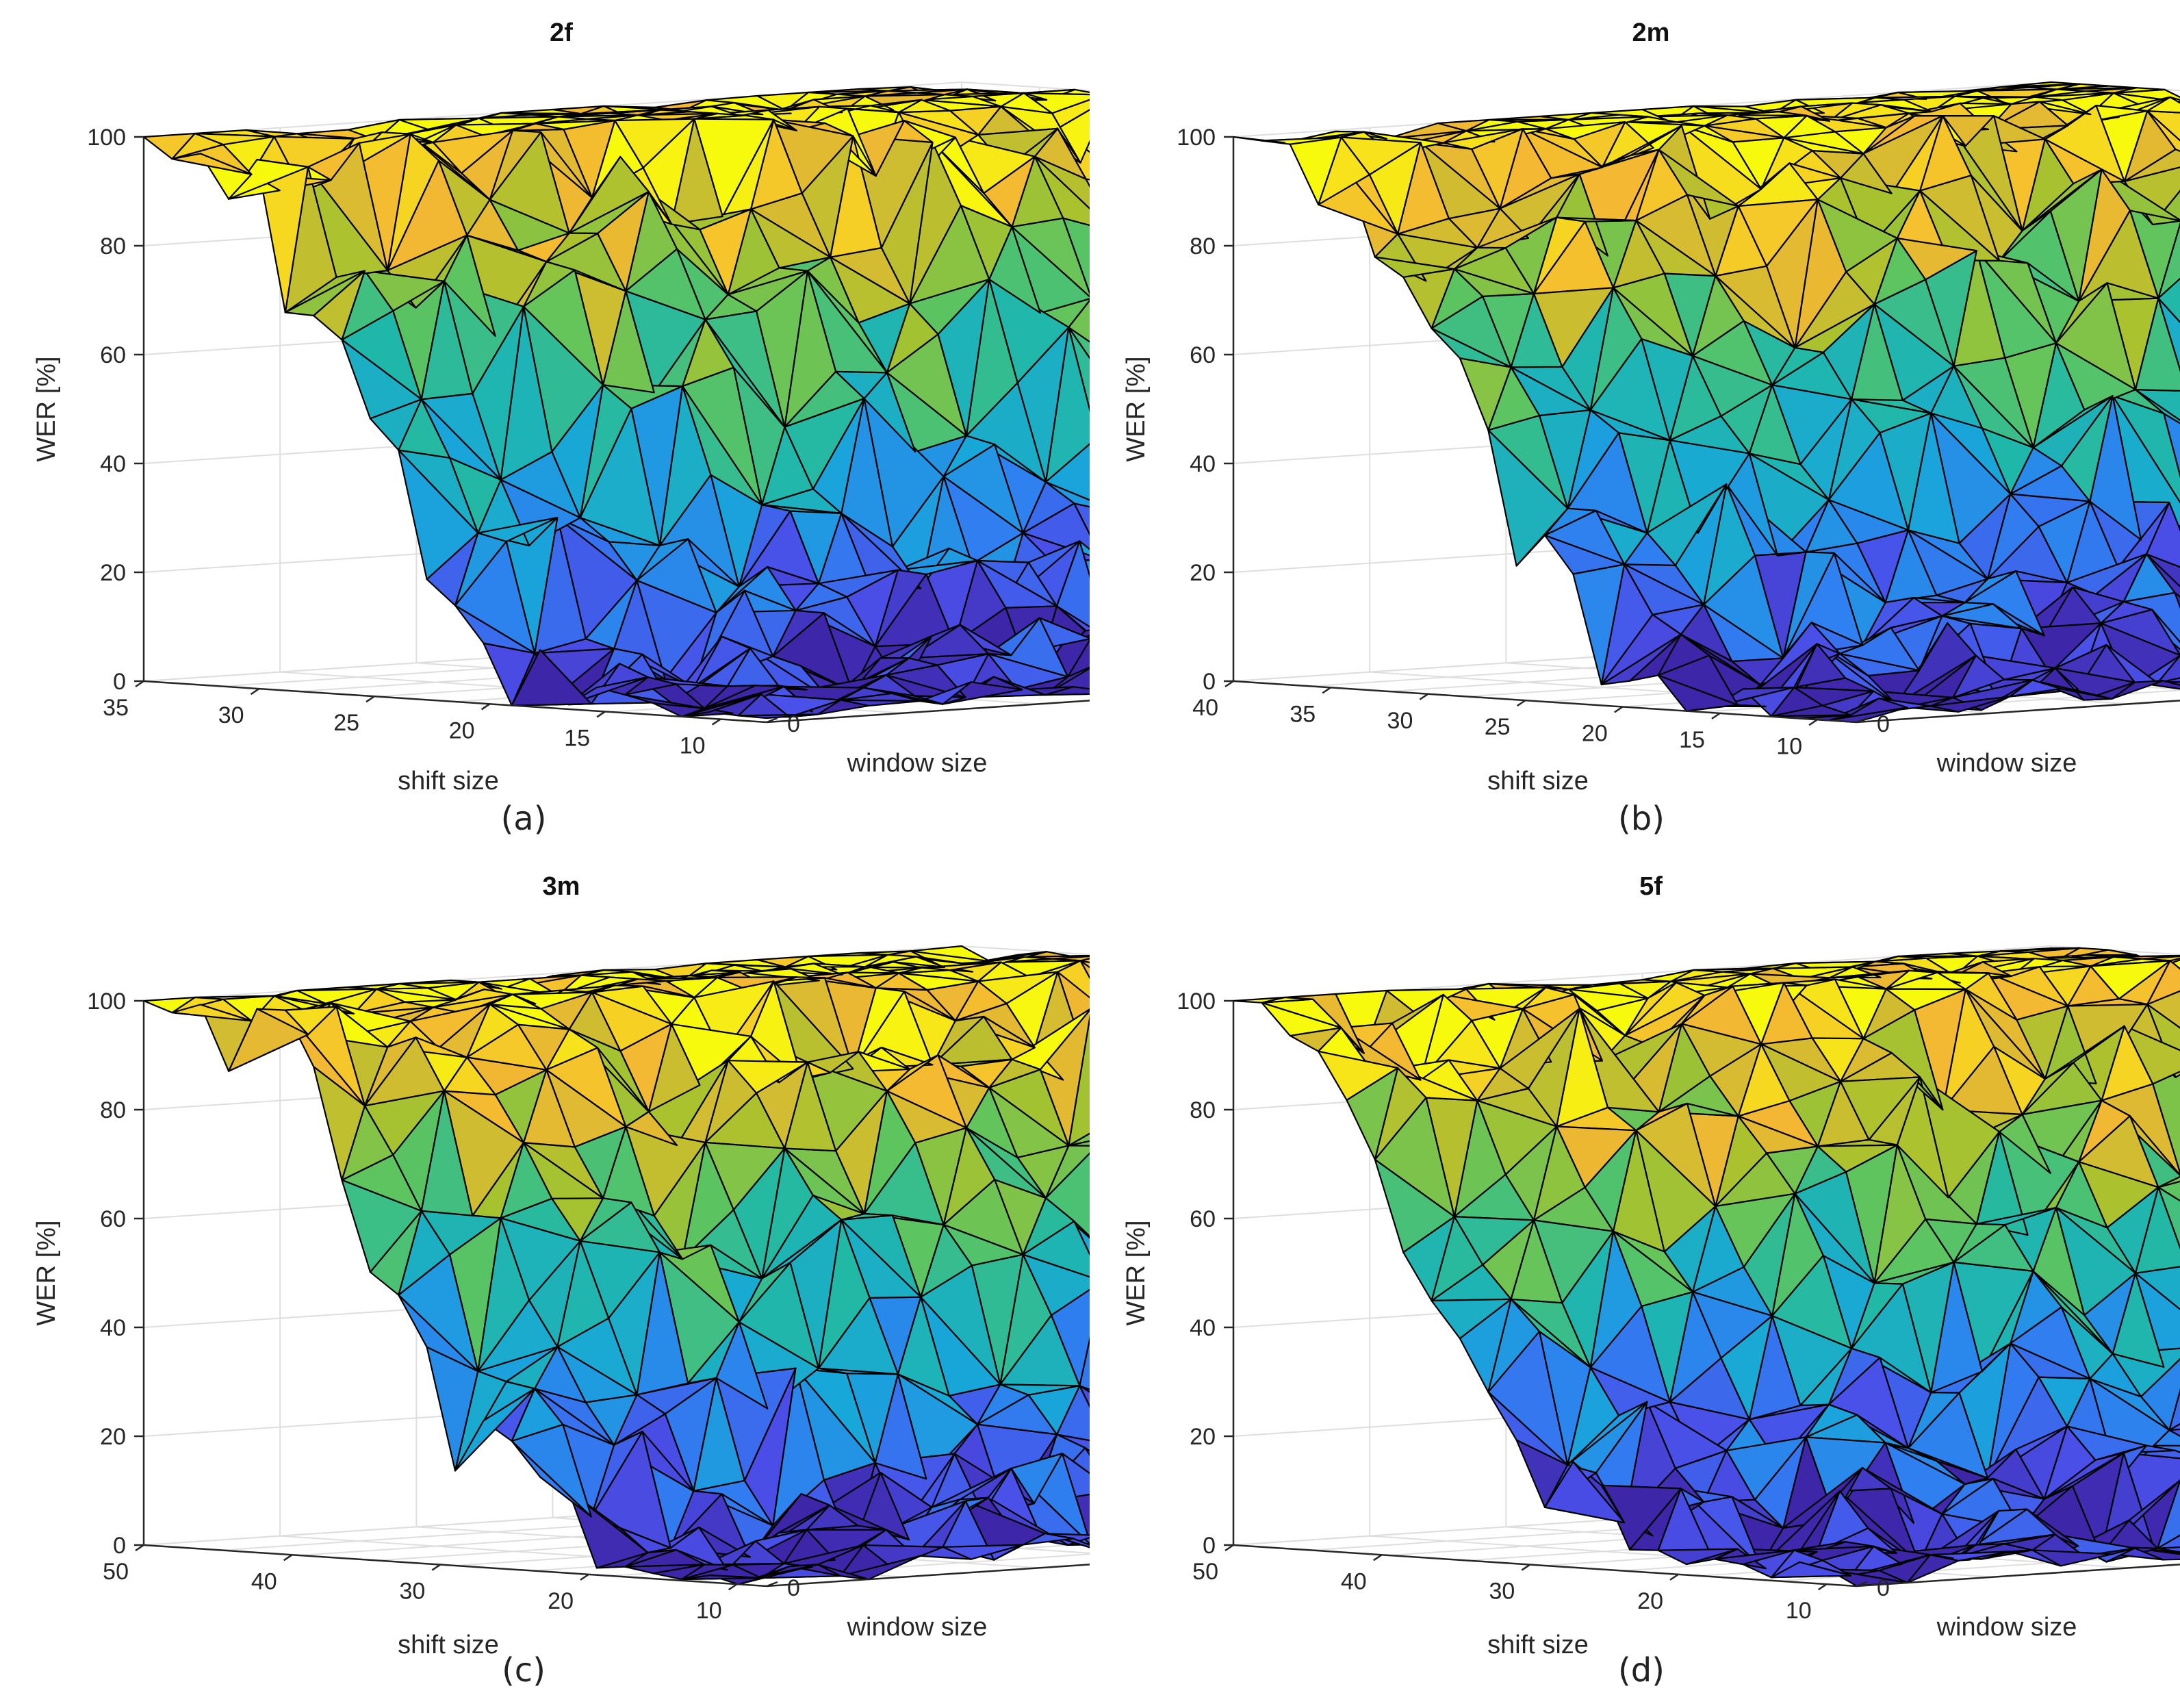 Image resolution: width=2180 pixels, height=1708 pixels. What do you see at coordinates (1651, 32) in the screenshot?
I see `chart-title: 2m` at bounding box center [1651, 32].